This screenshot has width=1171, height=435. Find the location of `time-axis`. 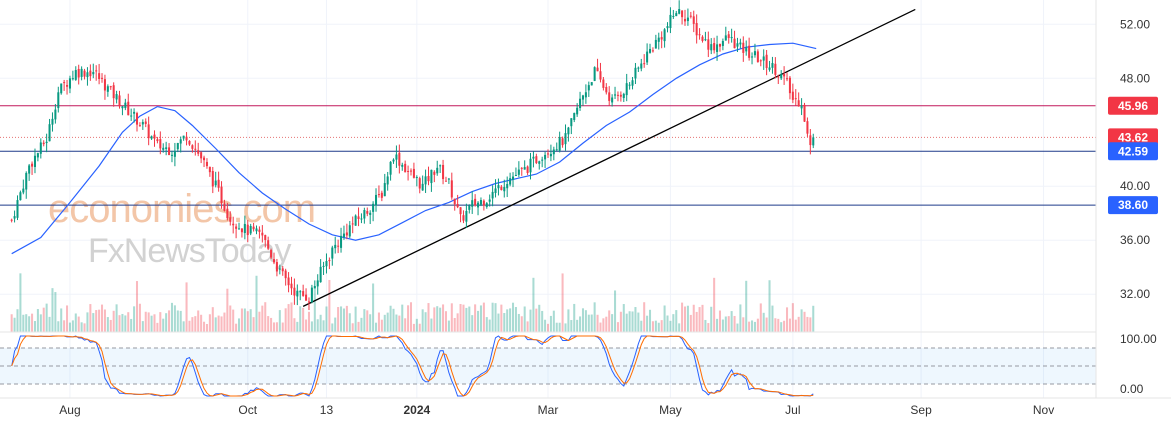

time-axis is located at coordinates (585, 414).